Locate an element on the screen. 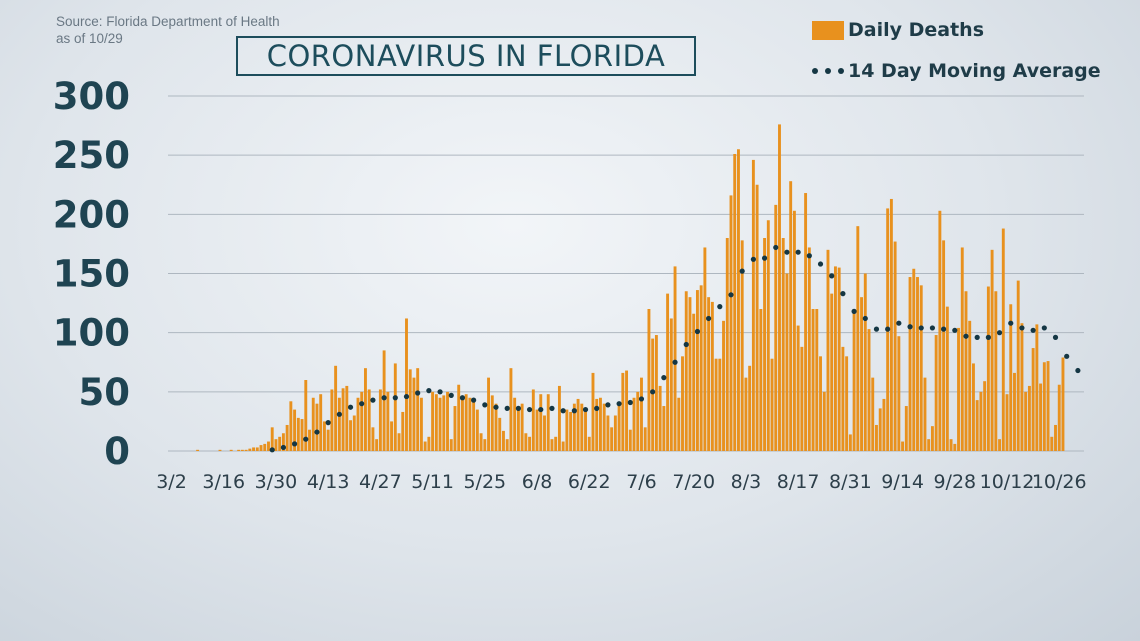  x-tick-label: 6/8 is located at coordinates (537, 482).